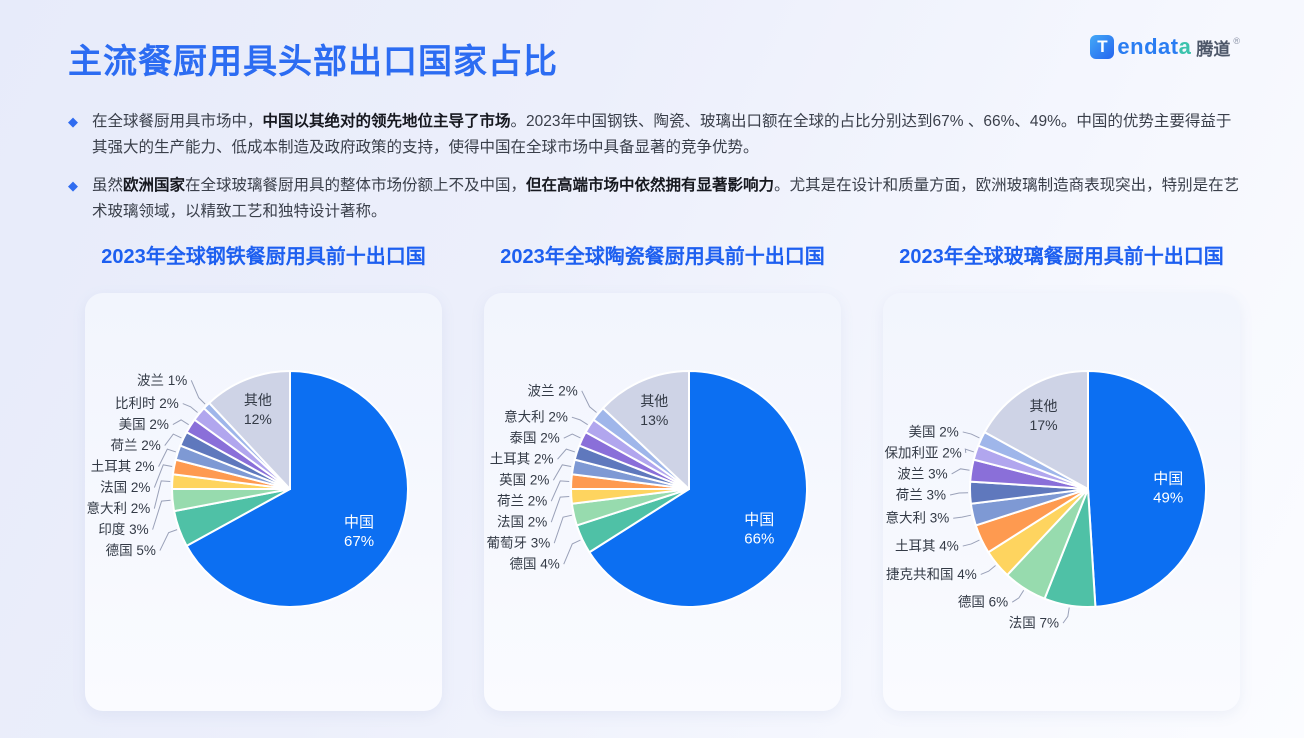 The height and width of the screenshot is (738, 1304). What do you see at coordinates (1213, 49) in the screenshot?
I see `logo-cjk-text: 腾道` at bounding box center [1213, 49].